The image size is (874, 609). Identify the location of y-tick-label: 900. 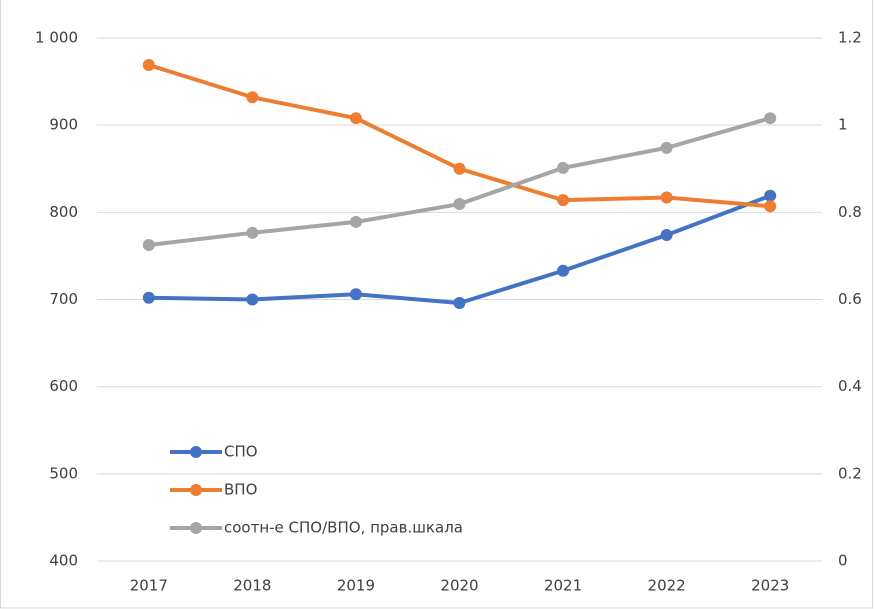
(63, 125).